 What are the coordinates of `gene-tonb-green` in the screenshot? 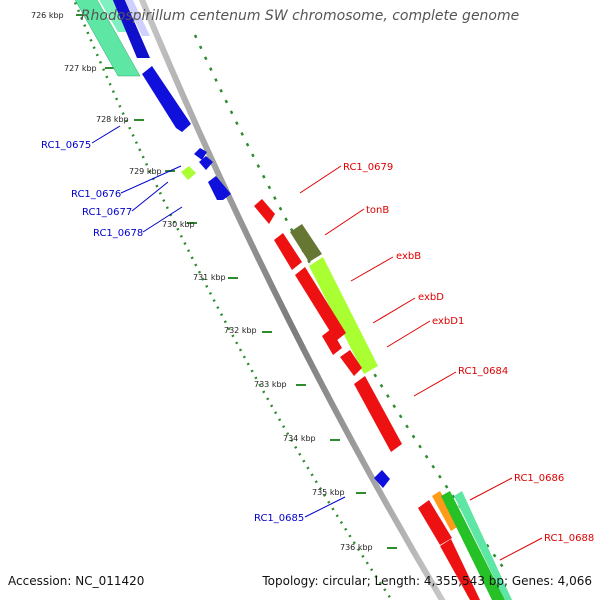 It's located at (306, 243).